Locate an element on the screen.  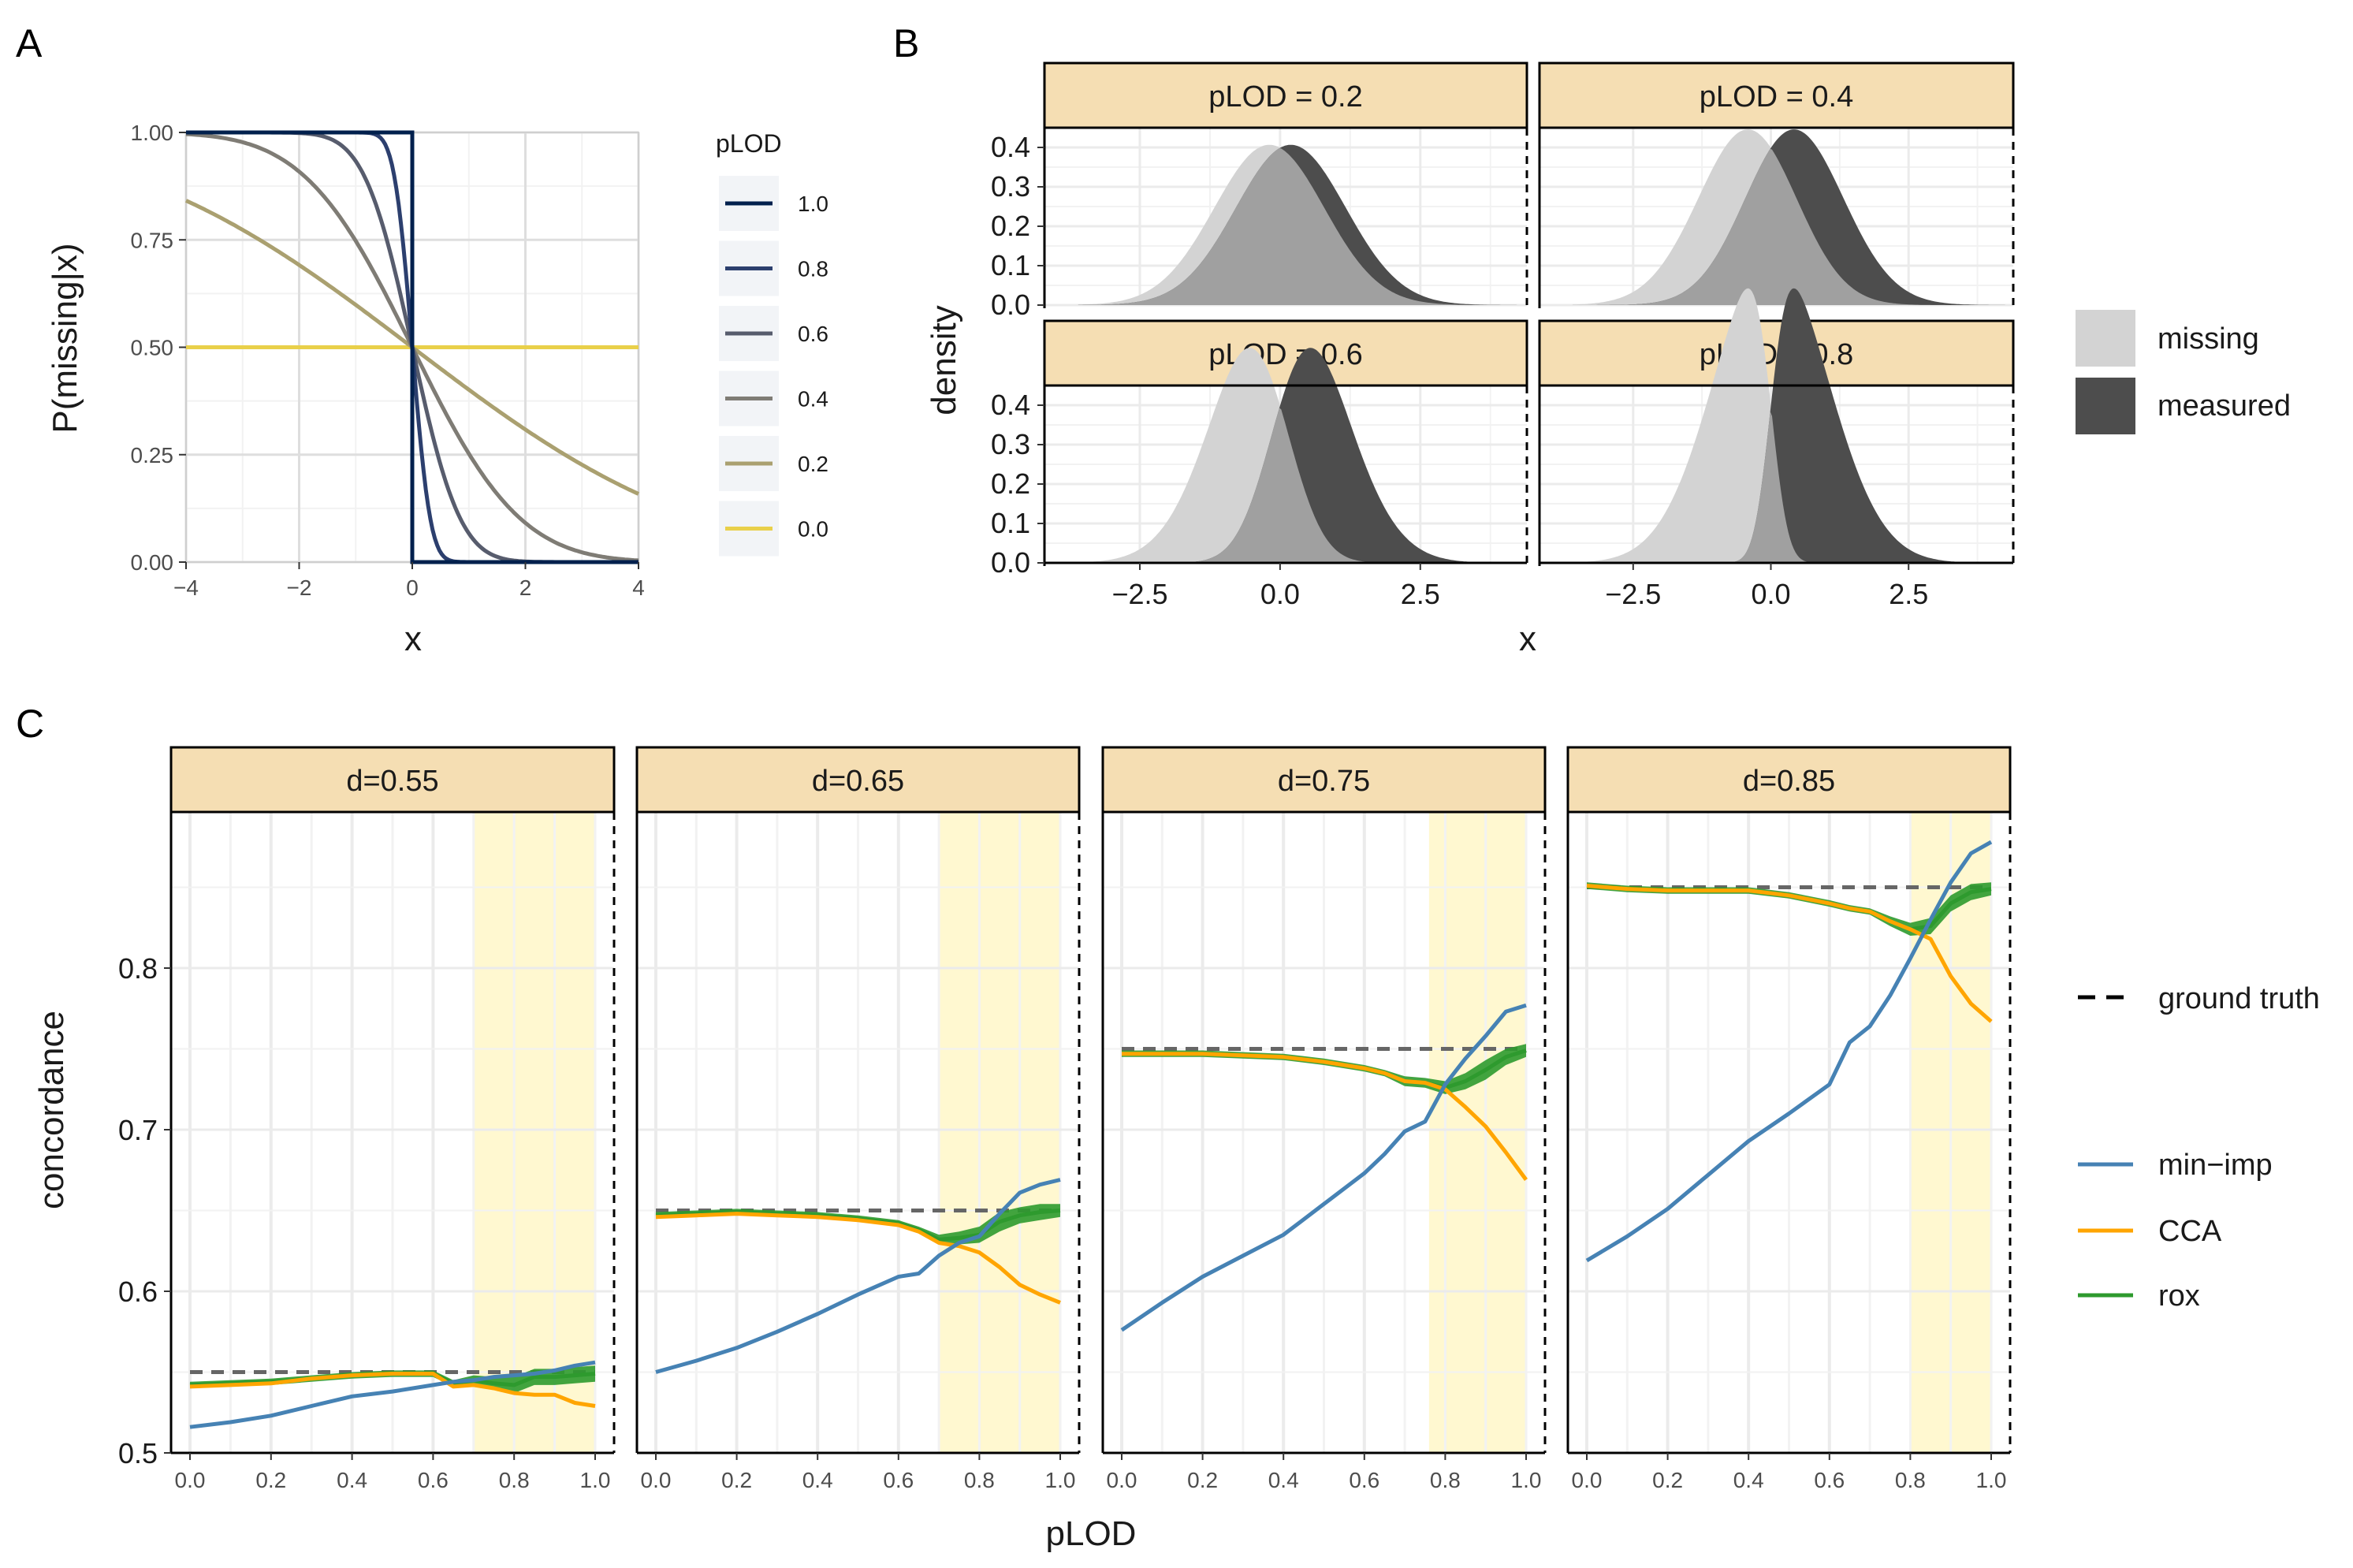
panel-a-legend-label: 0.0 is located at coordinates (813, 529).